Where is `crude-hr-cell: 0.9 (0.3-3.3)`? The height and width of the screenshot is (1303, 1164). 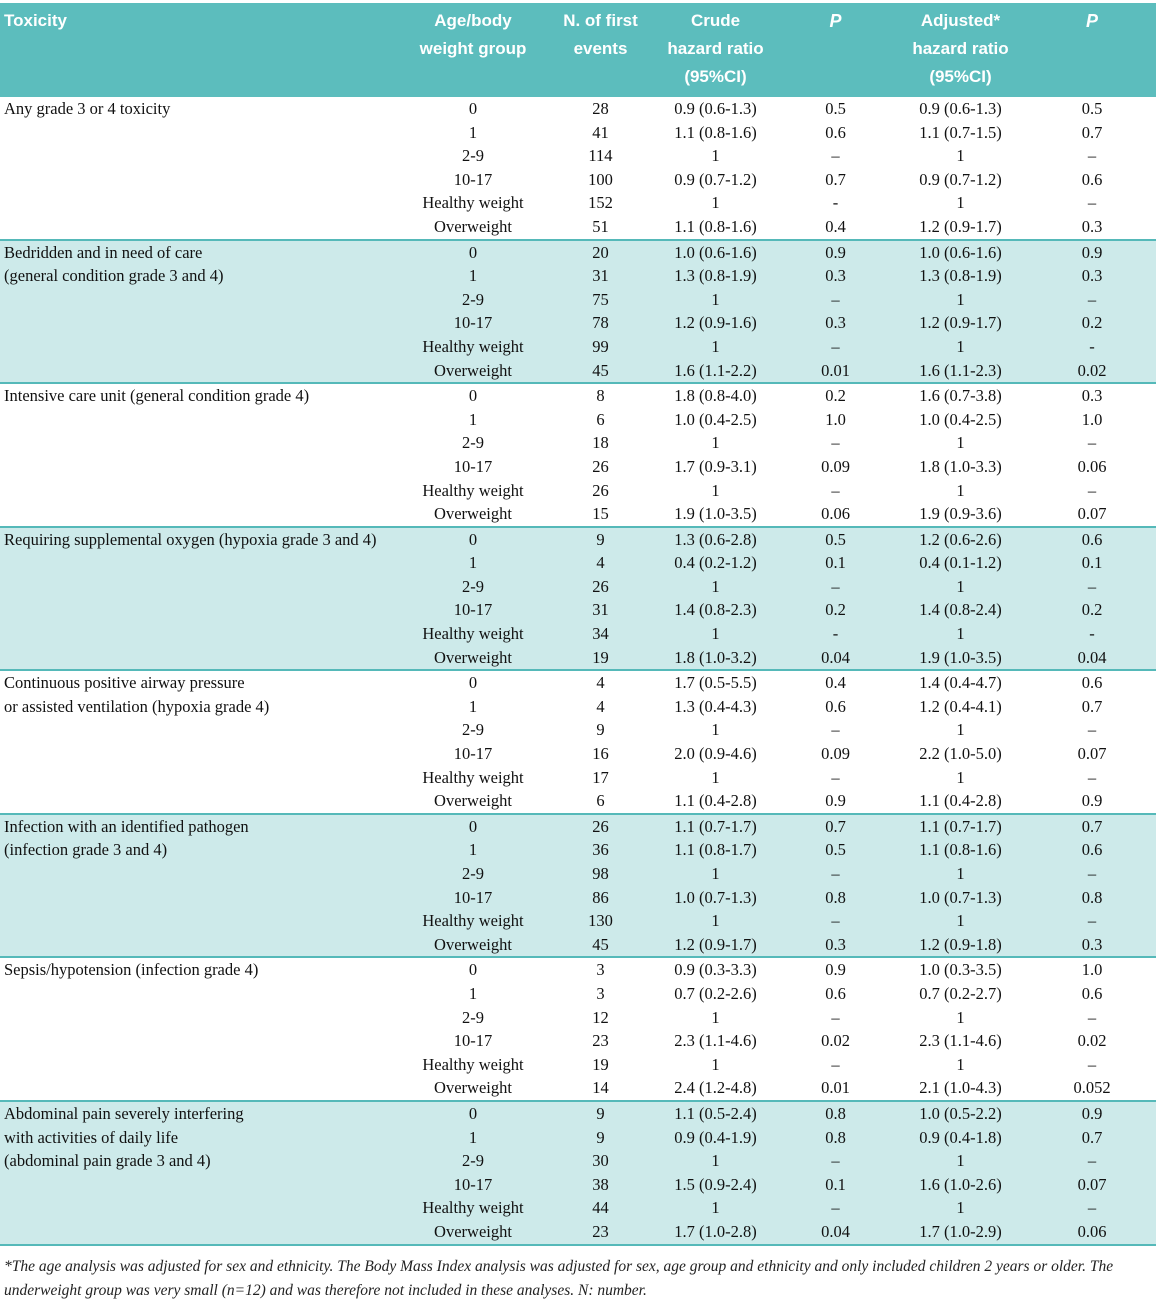
crude-hr-cell: 0.9 (0.3-3.3) is located at coordinates (715, 970).